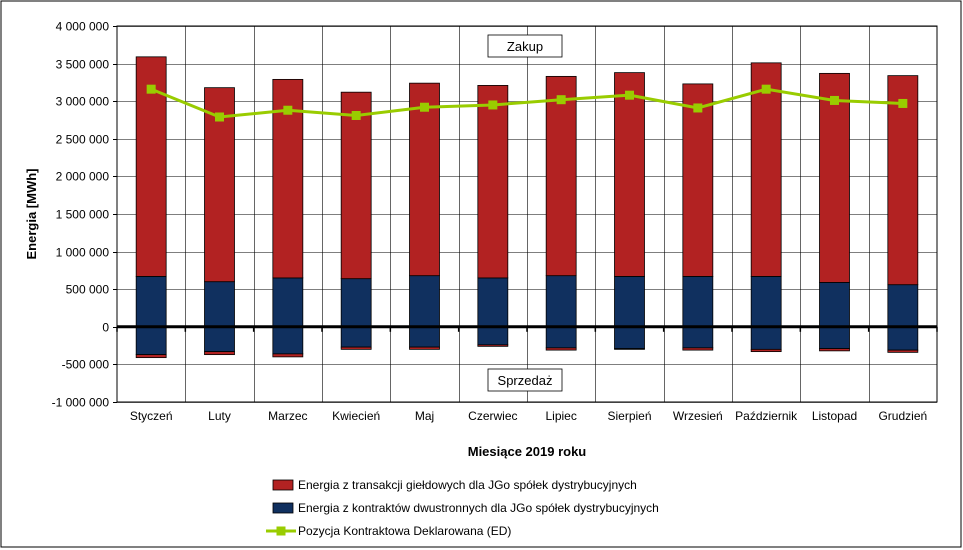  What do you see at coordinates (766, 416) in the screenshot?
I see `x-tick-label: Październik` at bounding box center [766, 416].